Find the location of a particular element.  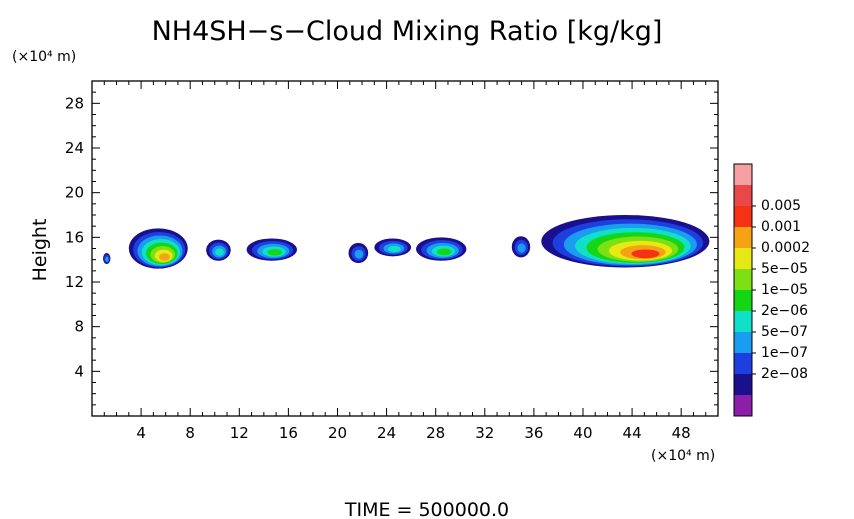

x-tick-label: 44 is located at coordinates (632, 433).